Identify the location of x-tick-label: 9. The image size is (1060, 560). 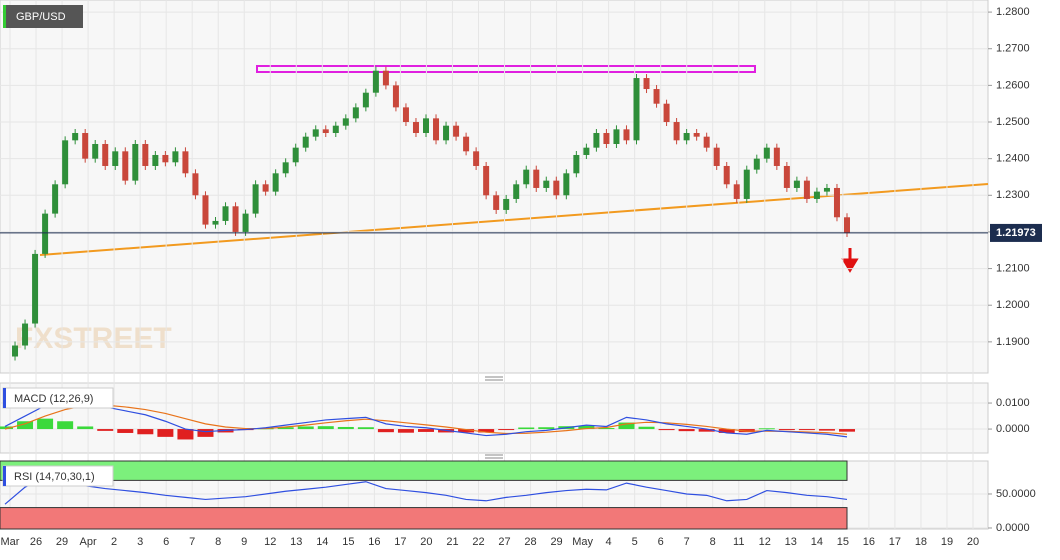
(244, 542).